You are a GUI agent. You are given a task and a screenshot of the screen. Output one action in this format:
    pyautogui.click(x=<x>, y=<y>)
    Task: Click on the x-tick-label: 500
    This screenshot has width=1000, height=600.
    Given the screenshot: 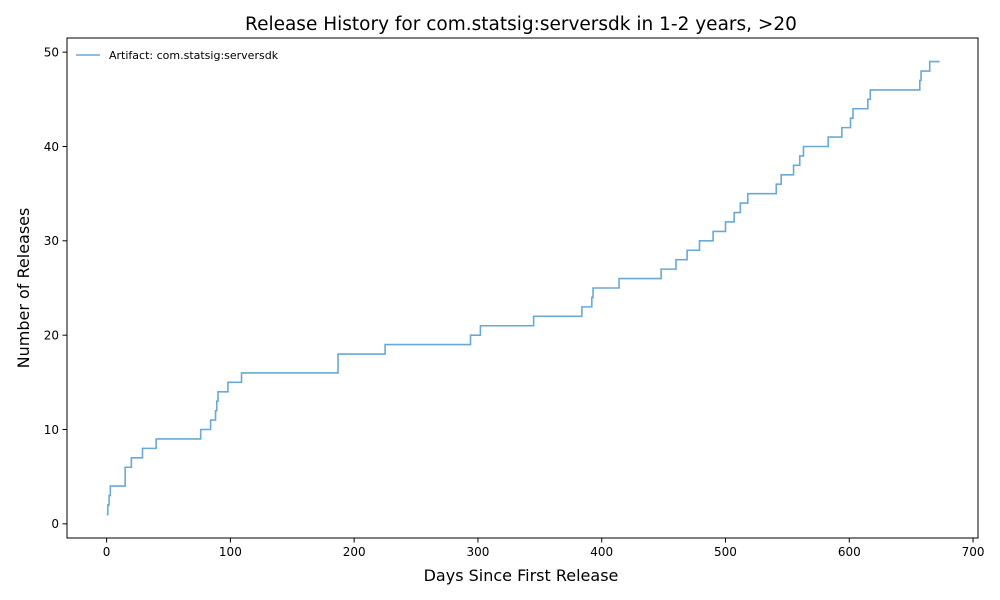 What is the action you would take?
    pyautogui.click(x=725, y=552)
    